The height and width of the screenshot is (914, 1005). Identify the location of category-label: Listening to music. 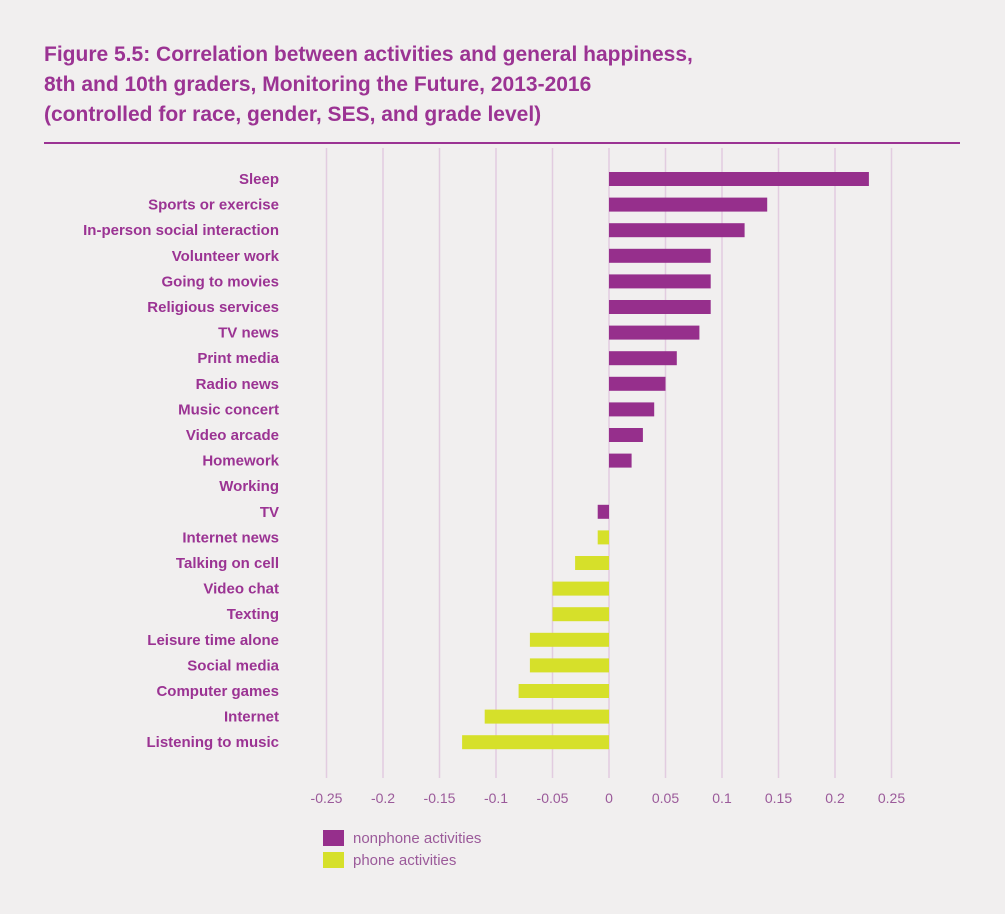
(212, 742).